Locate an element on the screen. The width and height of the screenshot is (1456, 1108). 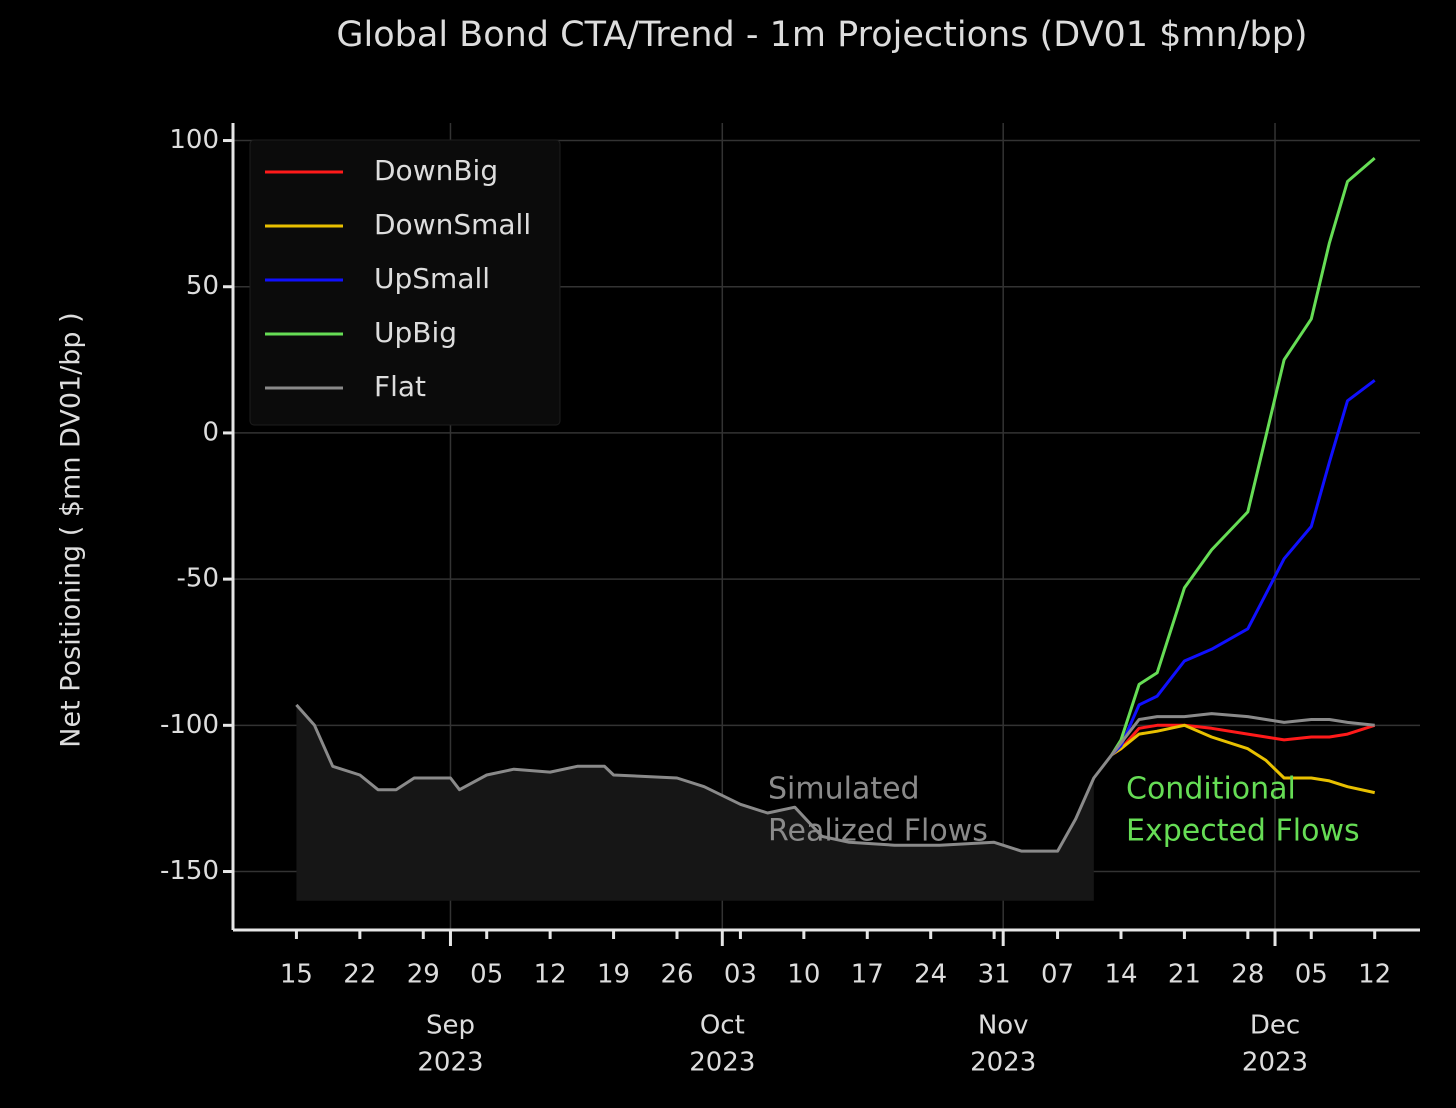
x-tick-label: 10 is located at coordinates (803, 975).